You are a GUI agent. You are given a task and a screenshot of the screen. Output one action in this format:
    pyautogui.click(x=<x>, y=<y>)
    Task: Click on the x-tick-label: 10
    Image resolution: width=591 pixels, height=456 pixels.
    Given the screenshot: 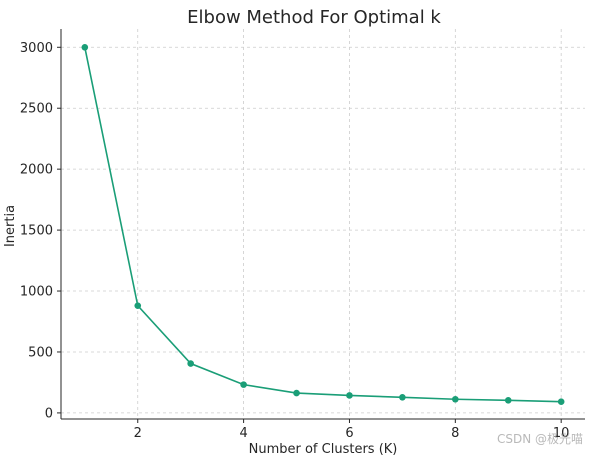 What is the action you would take?
    pyautogui.click(x=561, y=433)
    